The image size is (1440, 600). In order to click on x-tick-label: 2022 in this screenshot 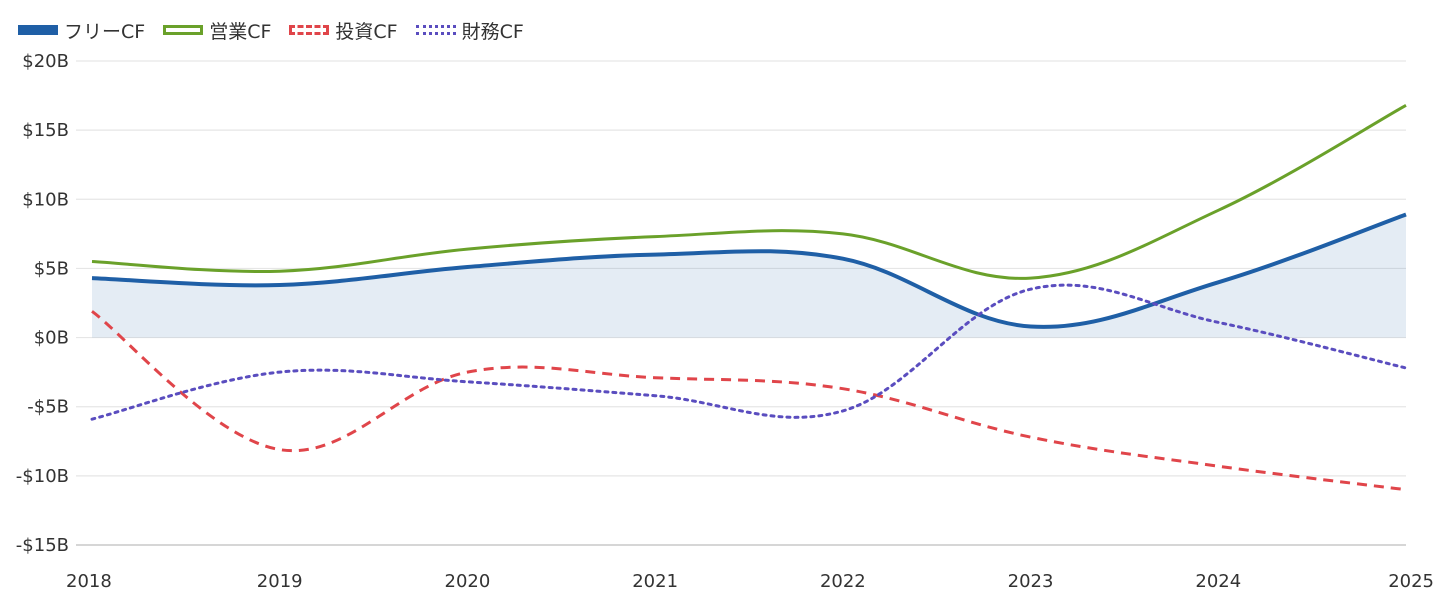, I will do `click(843, 581)`.